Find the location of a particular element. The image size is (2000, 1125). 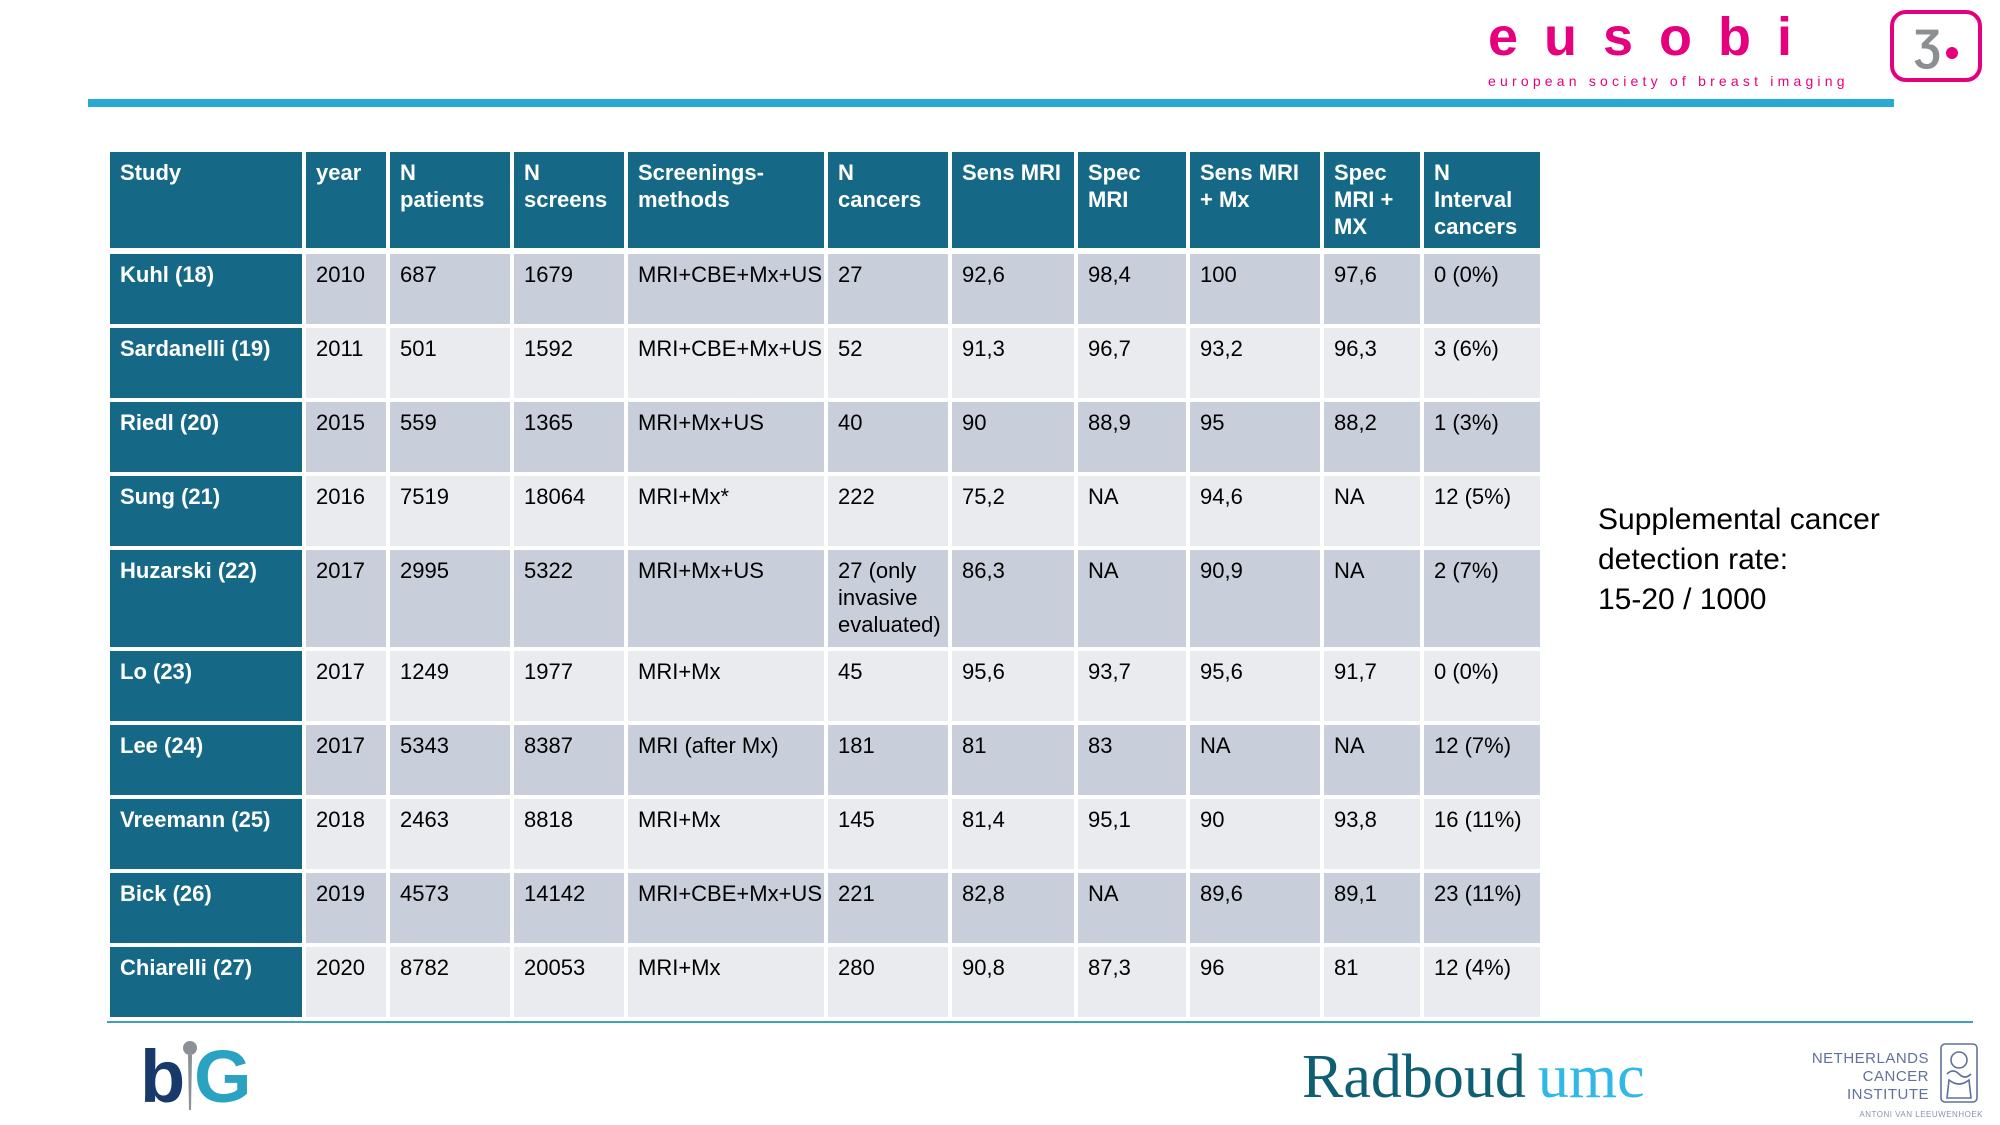

table-cell: 221 is located at coordinates (890, 909).